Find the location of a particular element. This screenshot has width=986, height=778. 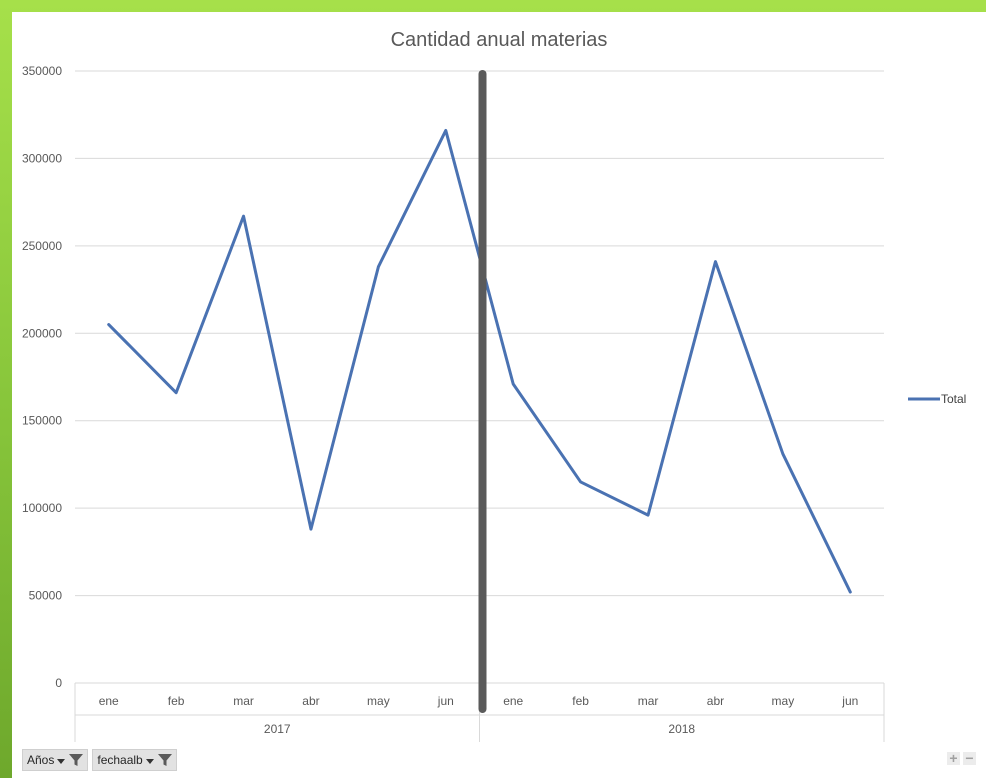

field-button-label: fechaalb is located at coordinates (120, 760).